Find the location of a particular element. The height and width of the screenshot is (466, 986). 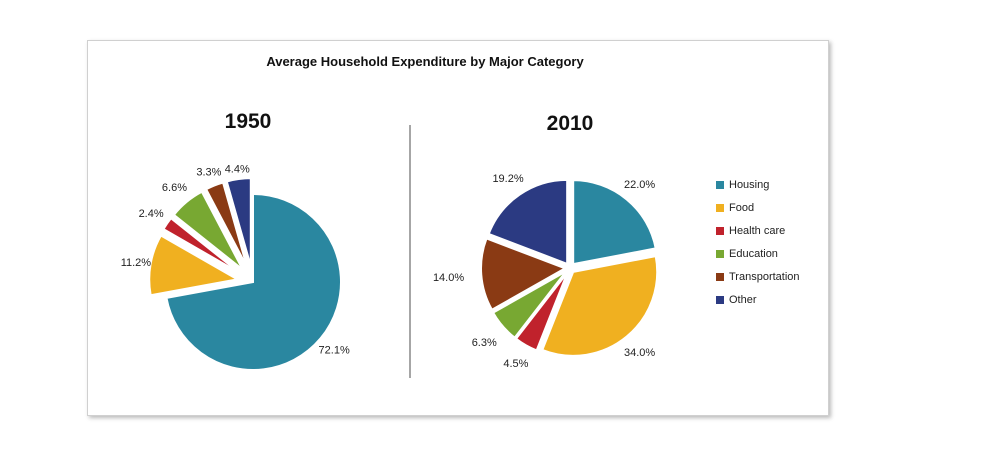

data-label: 6.6% is located at coordinates (174, 188).